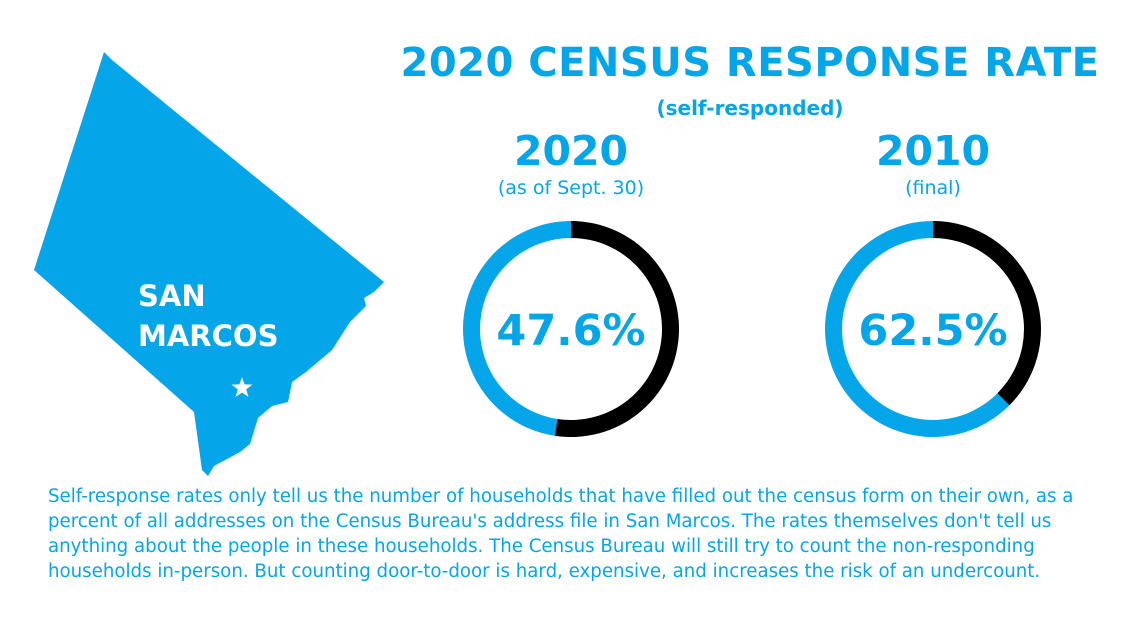 The width and height of the screenshot is (1140, 631). I want to click on donut-header-2020: 2020 (as of Sept. 30), so click(571, 164).